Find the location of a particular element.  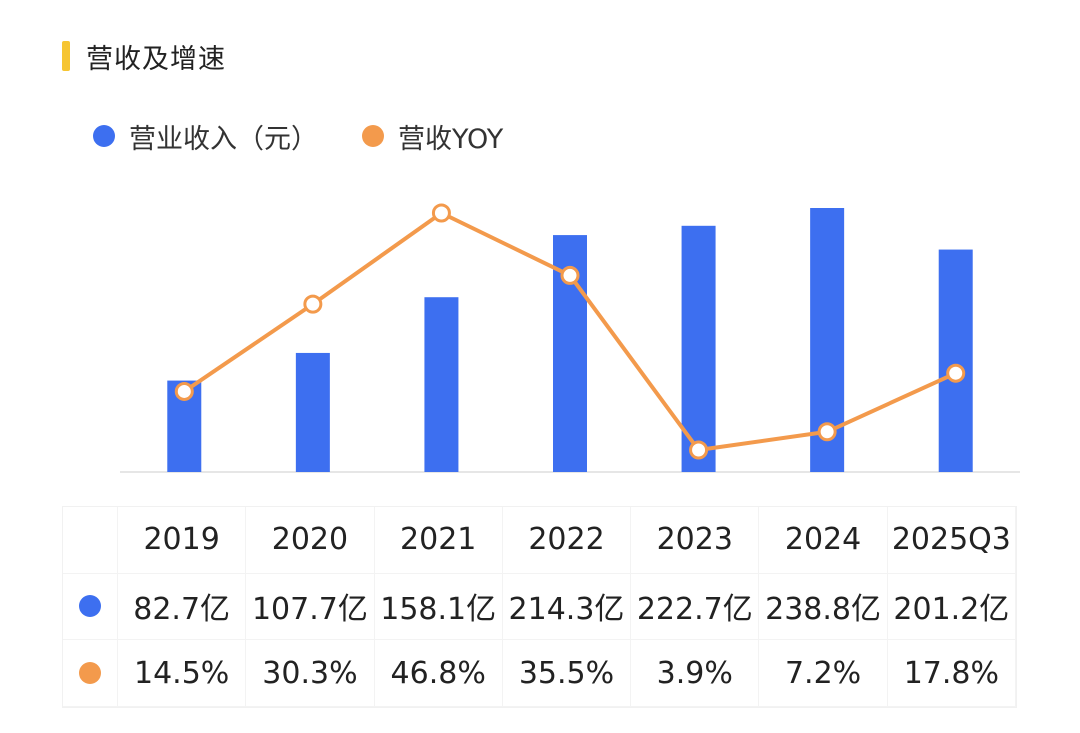

chart-legend: 营业收入（元） 营收YOY is located at coordinates (320, 136).